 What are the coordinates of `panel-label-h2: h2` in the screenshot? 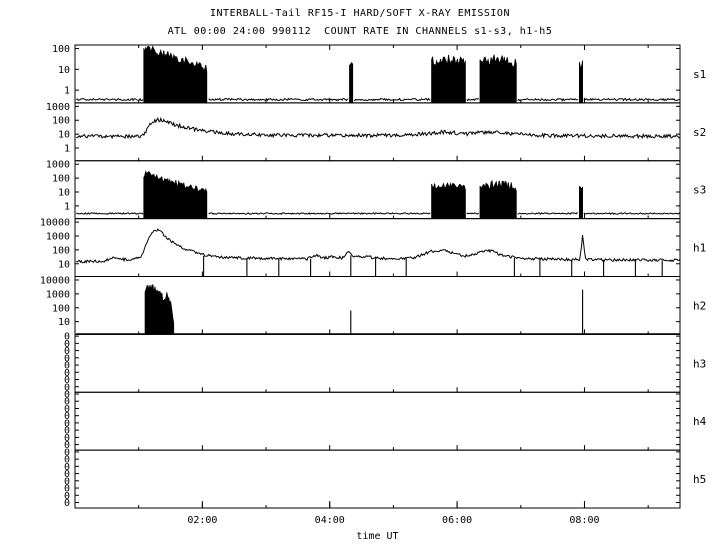 It's located at (699, 305).